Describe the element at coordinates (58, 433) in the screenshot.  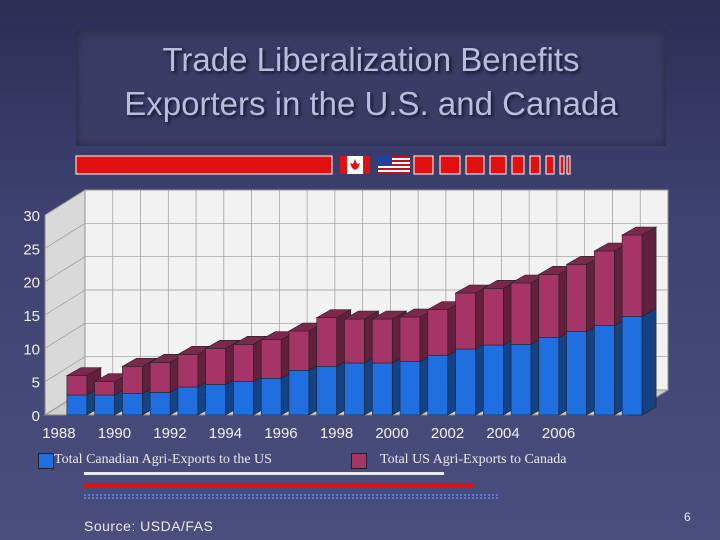
I see `x-tick-1988: 1988` at that location.